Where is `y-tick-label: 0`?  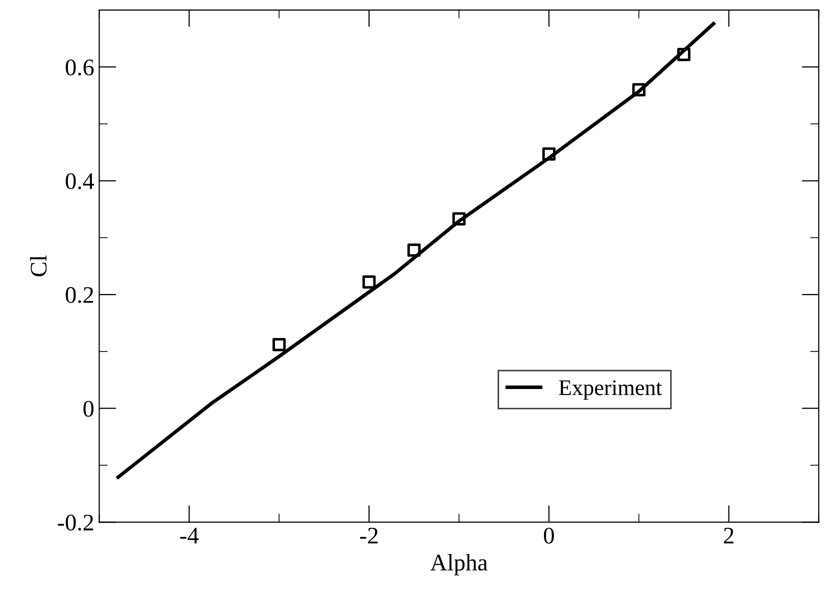 y-tick-label: 0 is located at coordinates (88, 408).